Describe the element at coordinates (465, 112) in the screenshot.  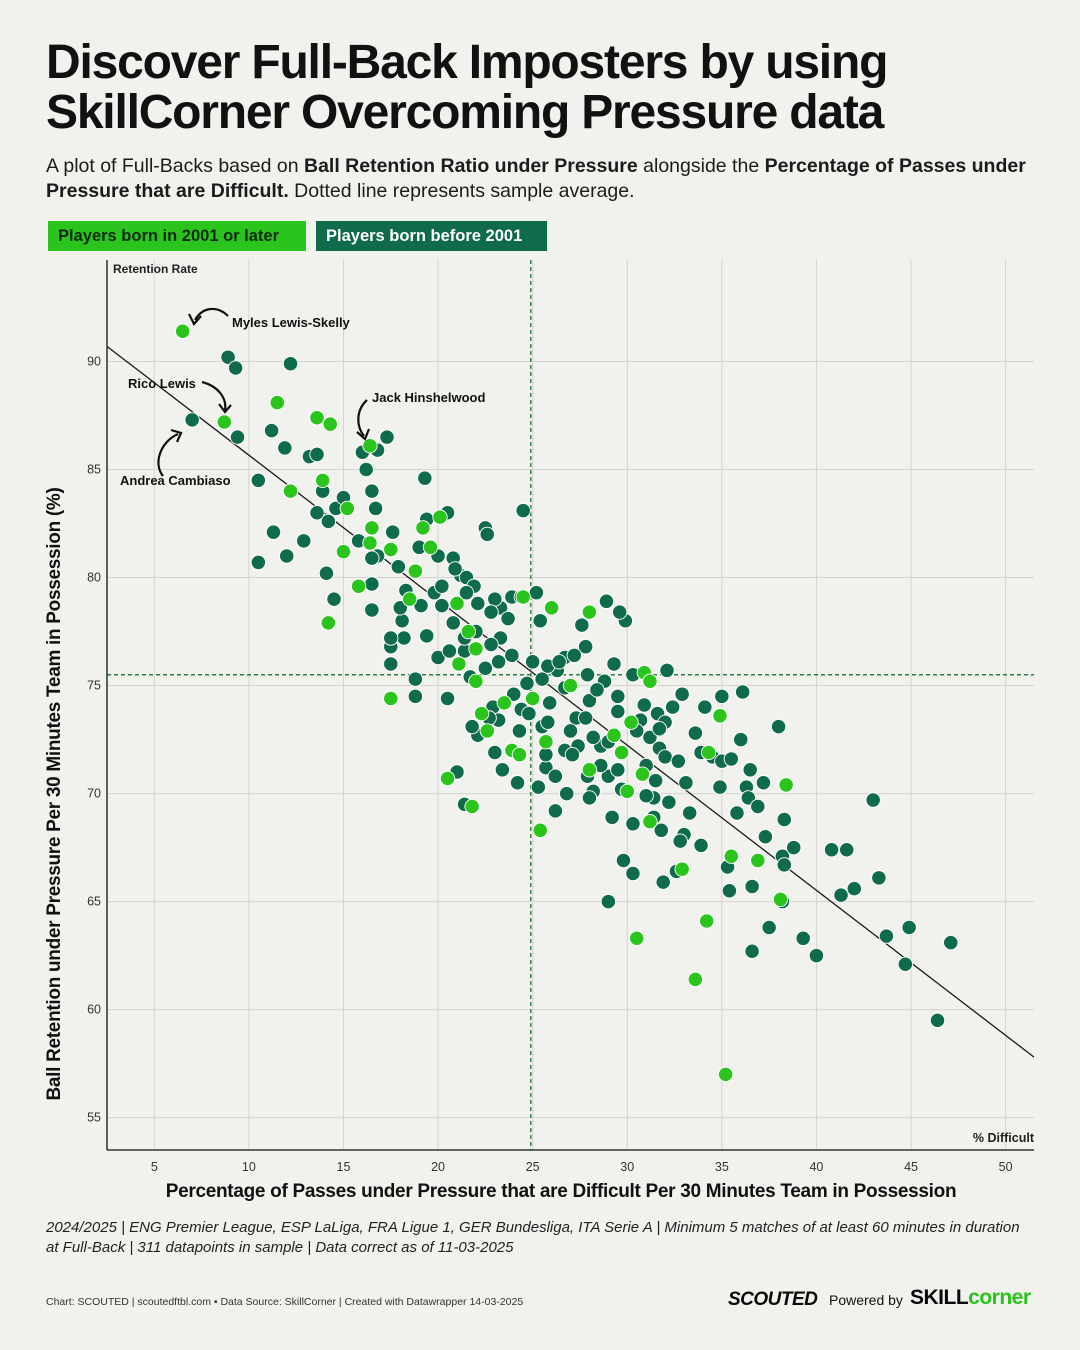
I see `title-line-2: SkillCorner Overcoming Pressure data` at that location.